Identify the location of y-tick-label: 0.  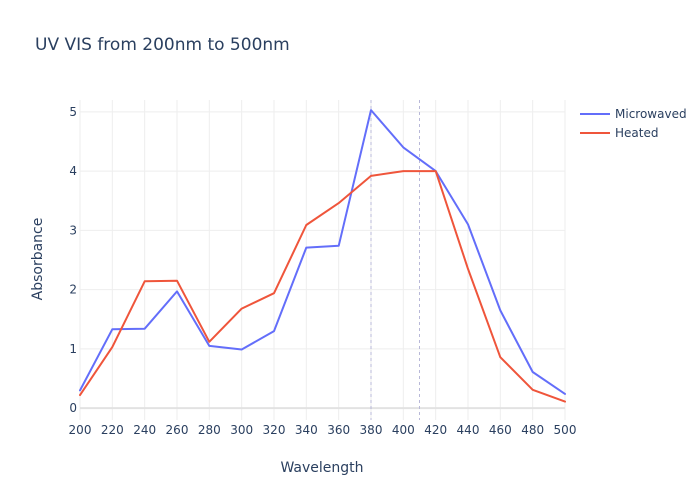
(73, 408).